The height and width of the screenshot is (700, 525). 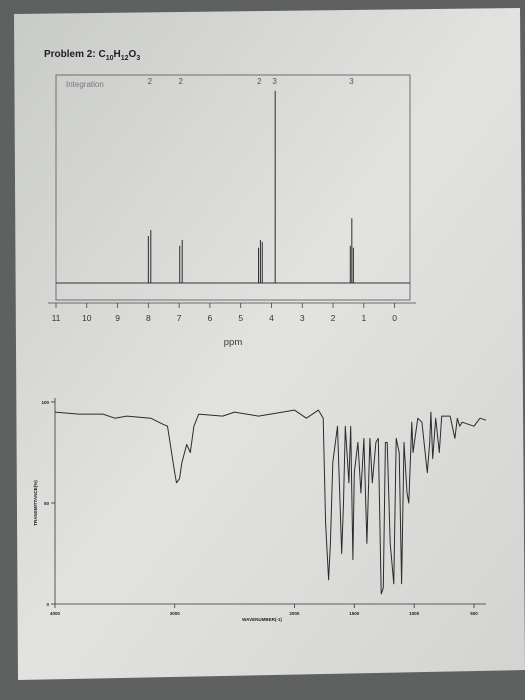 I want to click on nmr-x-tick-label: 5, so click(x=240, y=318).